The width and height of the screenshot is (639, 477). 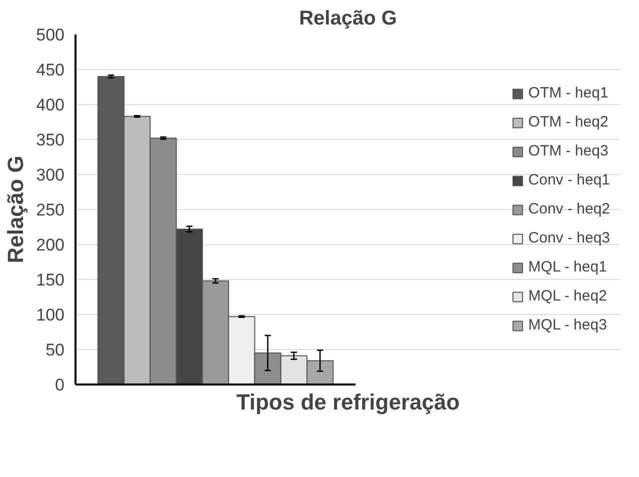 What do you see at coordinates (569, 180) in the screenshot?
I see `legend-label: Conv - heq1` at bounding box center [569, 180].